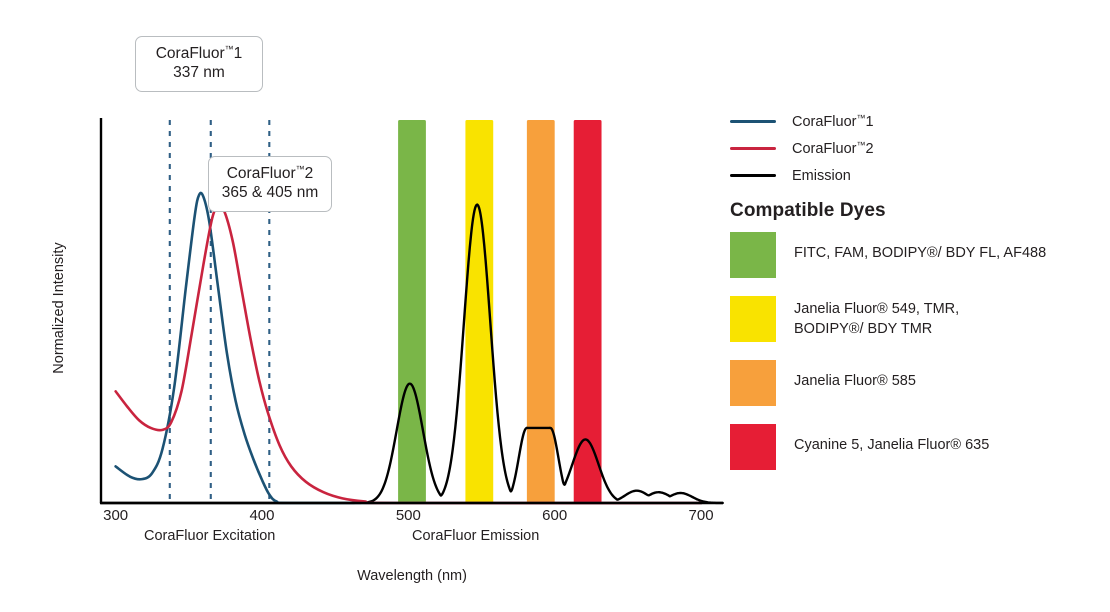 This screenshot has width=1110, height=612. Describe the element at coordinates (199, 72) in the screenshot. I see `annotation-corafluor1-line2: 337 nm` at that location.